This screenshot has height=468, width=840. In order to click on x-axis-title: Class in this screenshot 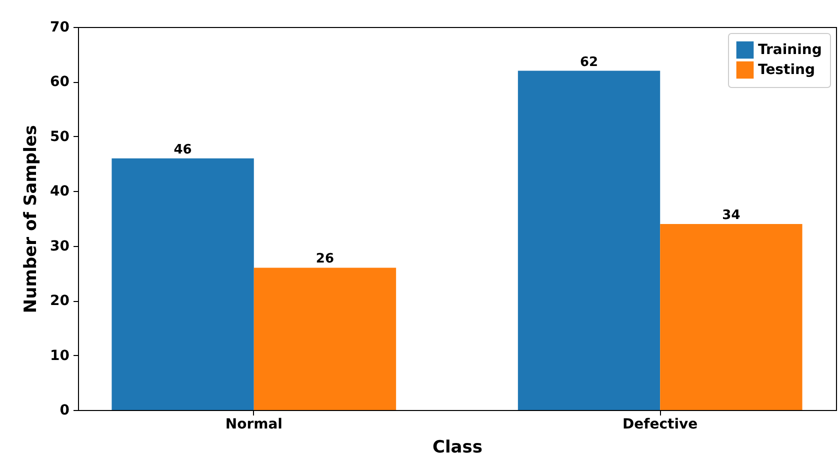, I will do `click(457, 448)`.